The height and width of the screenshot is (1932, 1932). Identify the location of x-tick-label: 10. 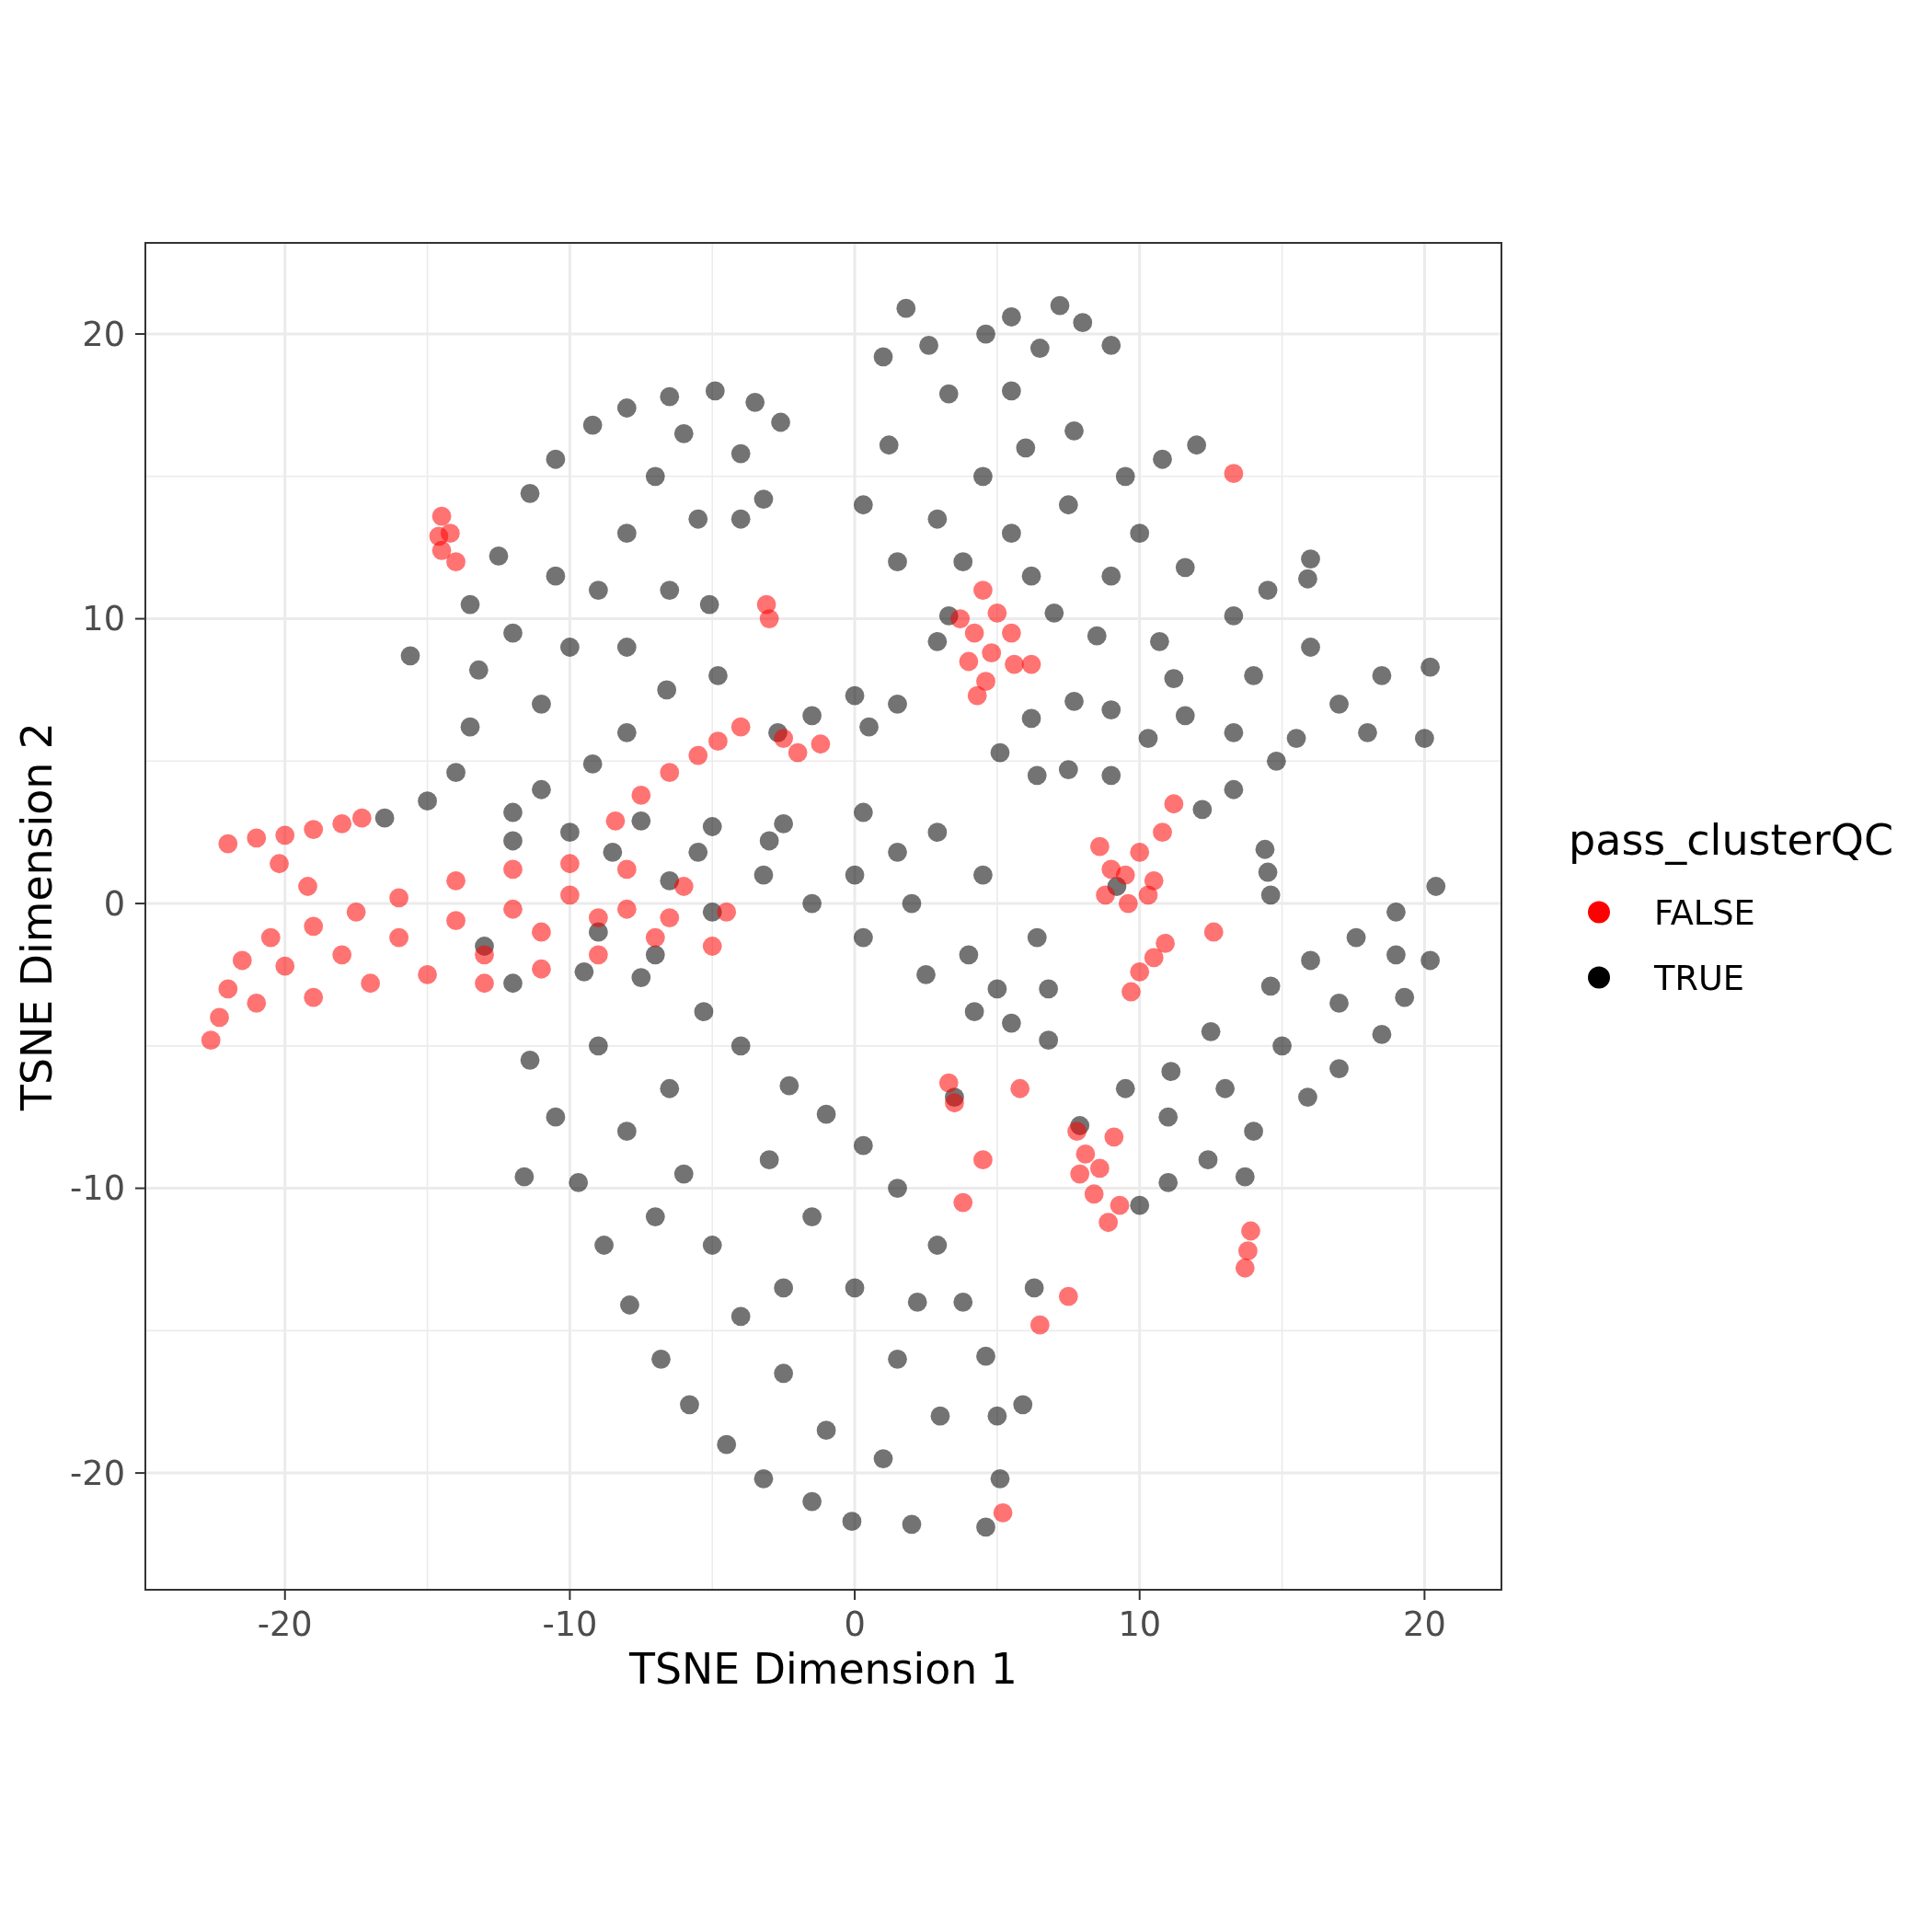
(1140, 1624).